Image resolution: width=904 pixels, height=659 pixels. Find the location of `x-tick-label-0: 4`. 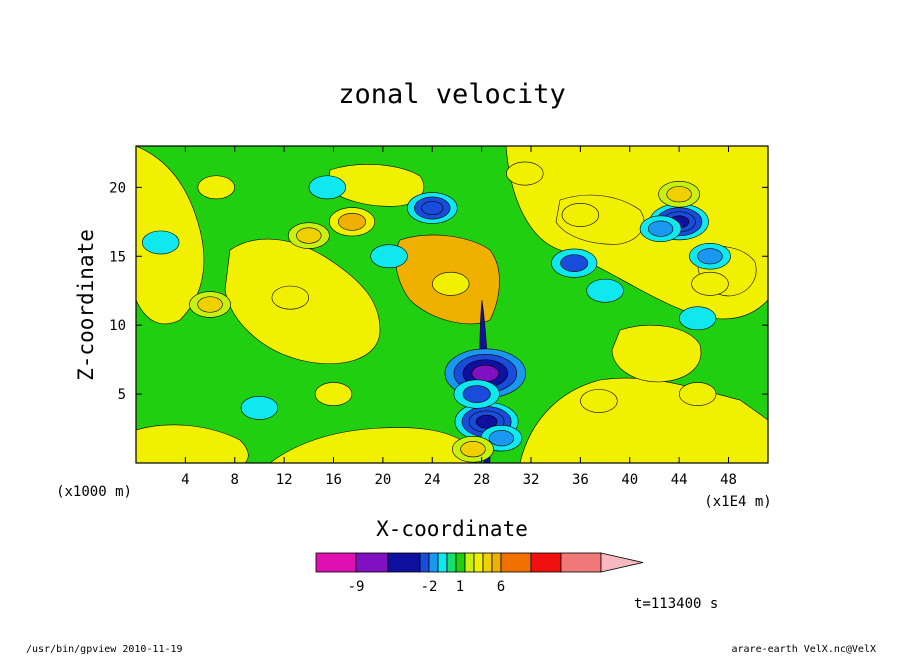

x-tick-label-0: 4 is located at coordinates (185, 480).